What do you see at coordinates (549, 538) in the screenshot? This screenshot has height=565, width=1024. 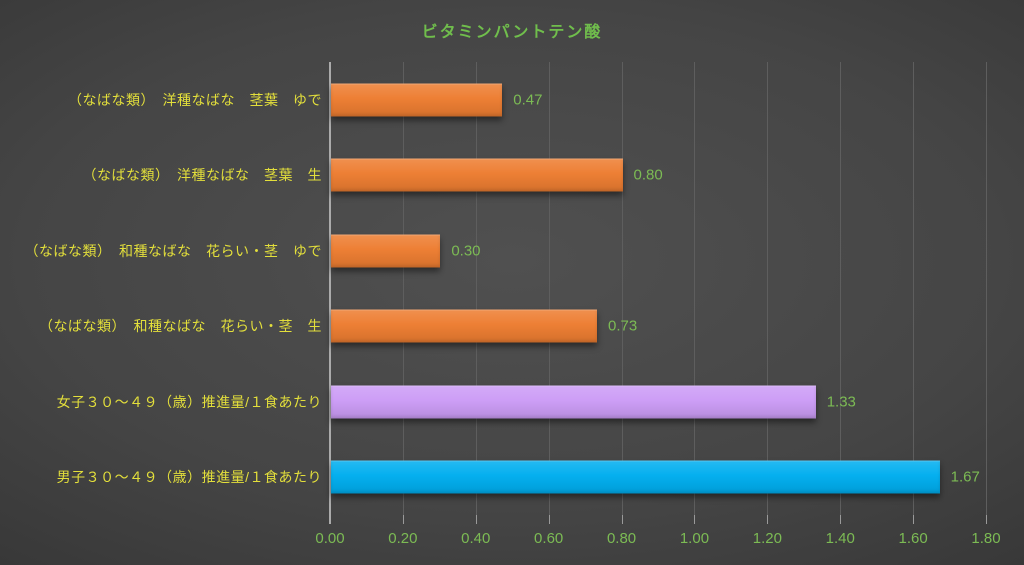 I see `x-tick-label: 0.60` at bounding box center [549, 538].